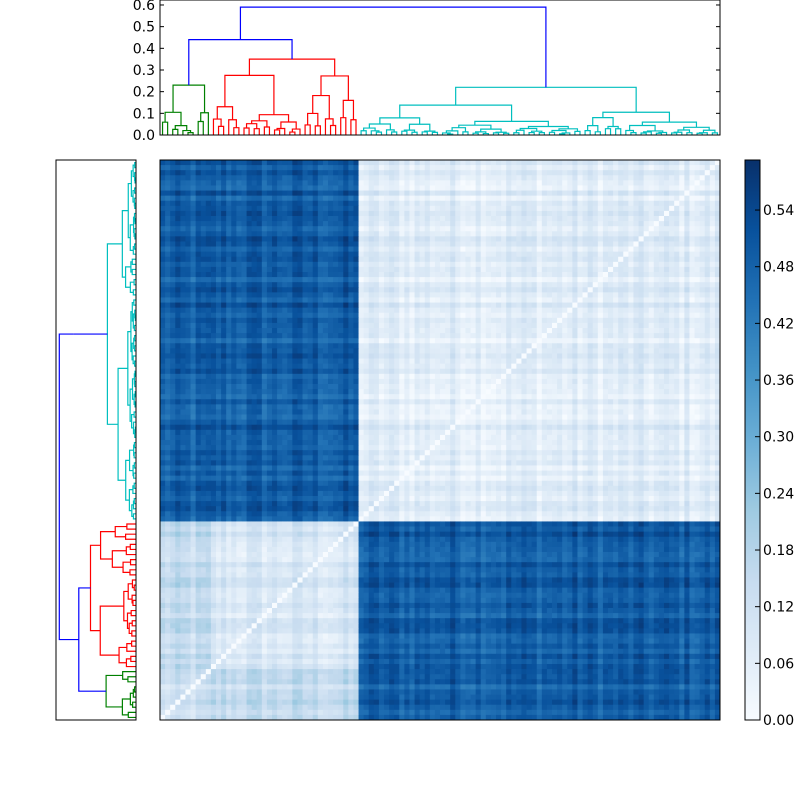 Image resolution: width=800 pixels, height=800 pixels. I want to click on top-dendrogram-frame, so click(440, 68).